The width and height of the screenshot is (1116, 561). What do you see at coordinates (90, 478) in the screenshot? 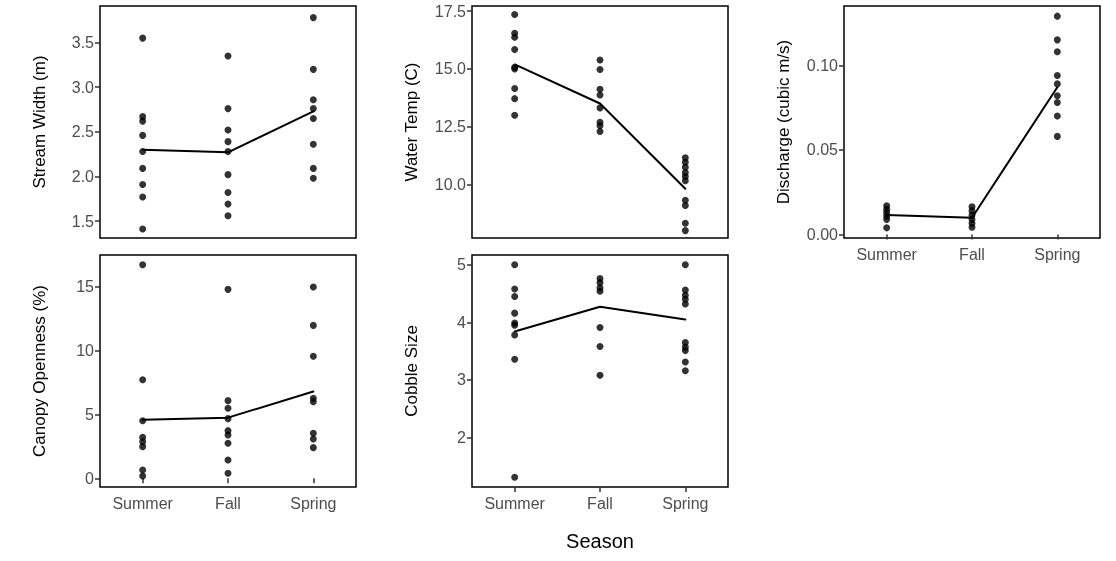
I see `y-tick-label: 0` at bounding box center [90, 478].